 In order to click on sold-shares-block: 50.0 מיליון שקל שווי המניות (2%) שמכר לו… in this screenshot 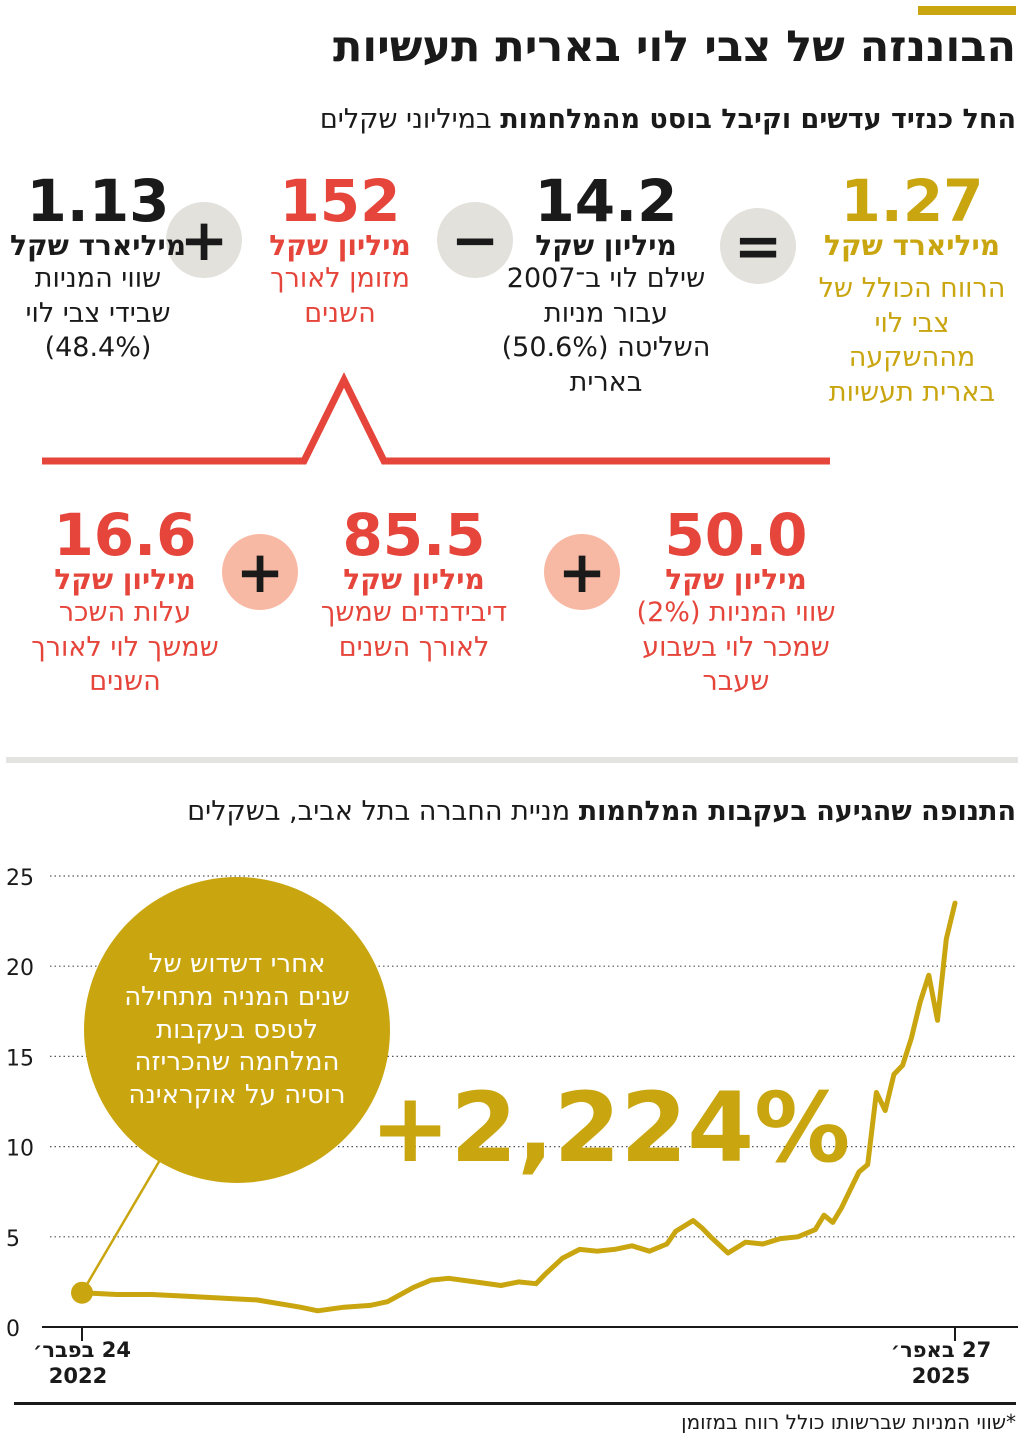, I will do `click(736, 603)`.